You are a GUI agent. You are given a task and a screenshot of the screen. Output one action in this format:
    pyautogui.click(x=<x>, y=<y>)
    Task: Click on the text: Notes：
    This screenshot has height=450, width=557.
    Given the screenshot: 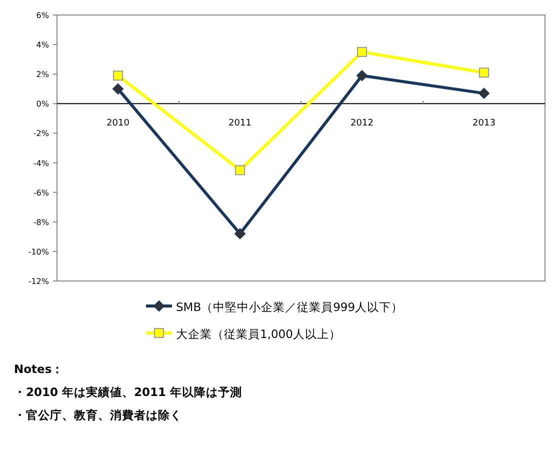 What is the action you would take?
    pyautogui.click(x=39, y=369)
    